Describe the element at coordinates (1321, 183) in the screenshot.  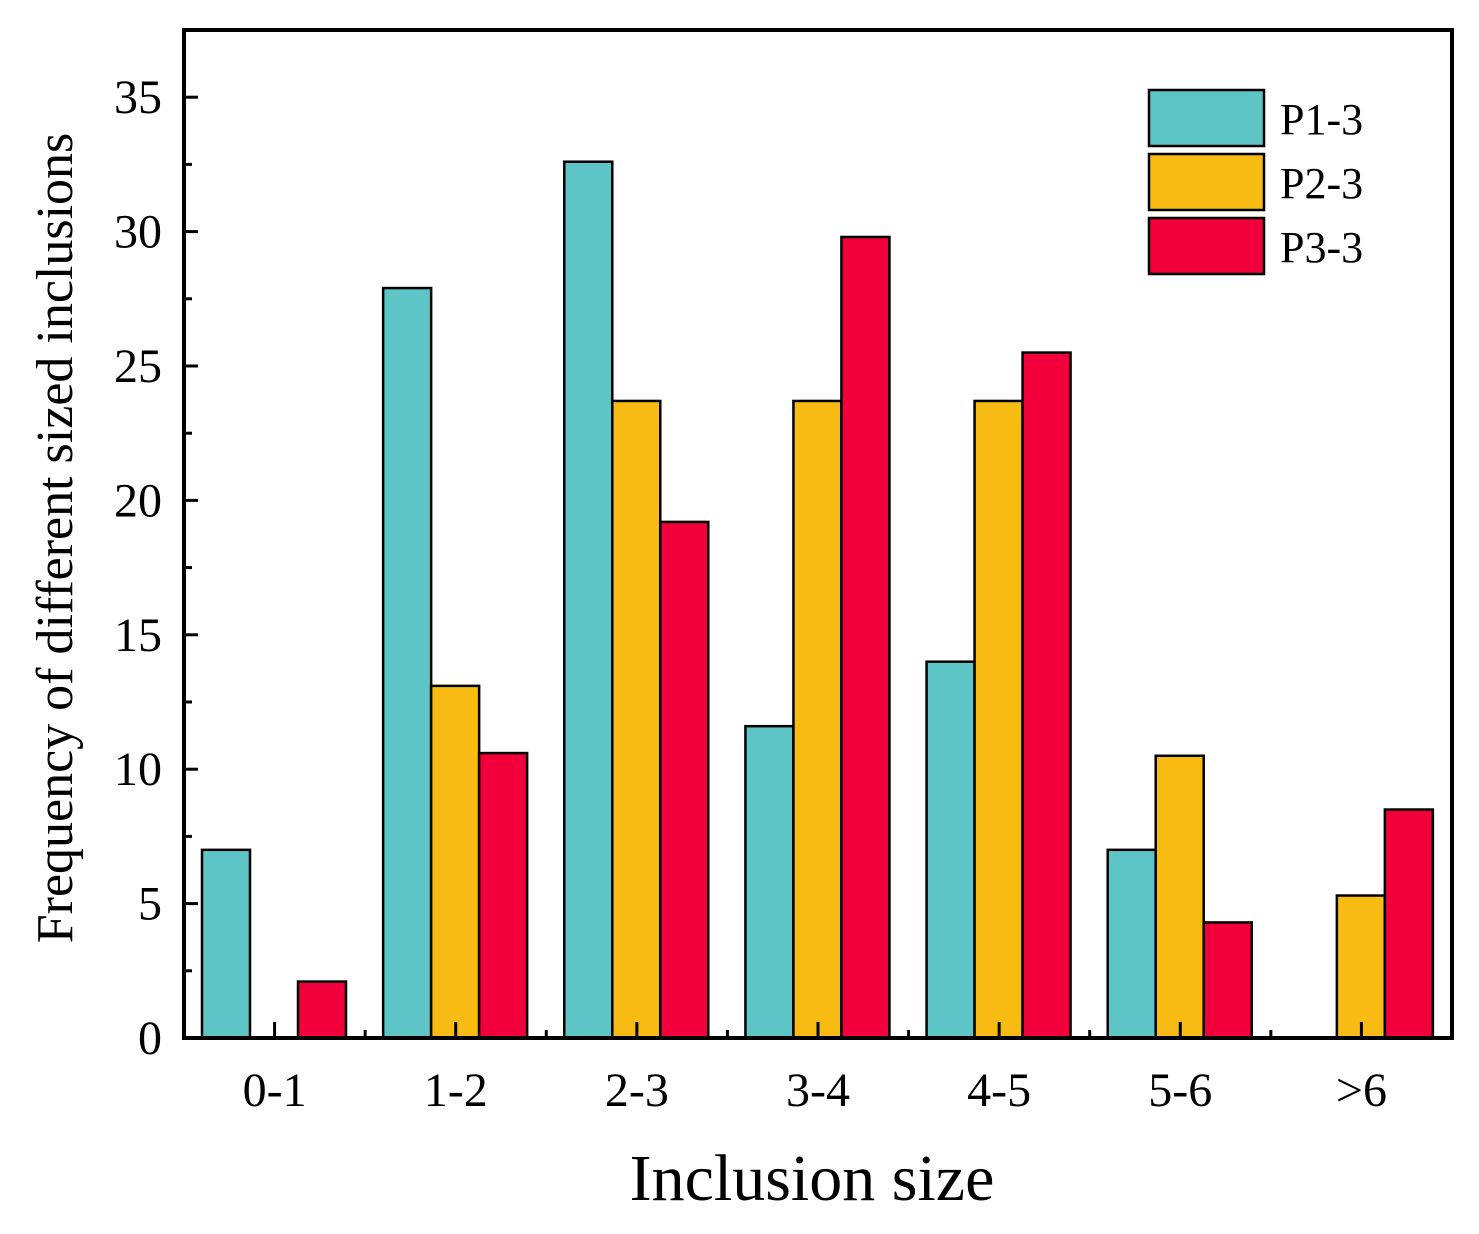
I see `legend-label-P2-3: P2-3` at that location.